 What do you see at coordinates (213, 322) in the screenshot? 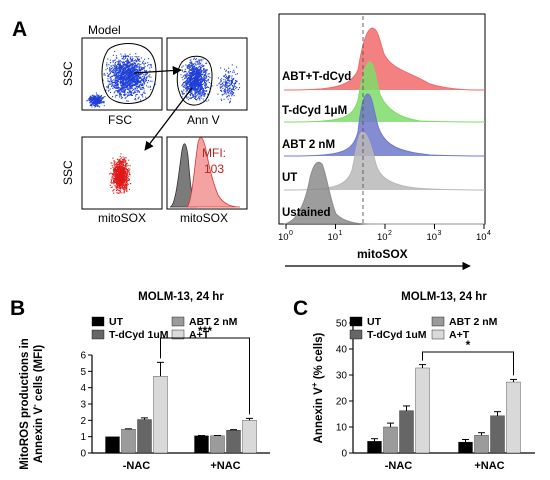
I see `chart-b-legend-label-1: ABT 2 nM` at bounding box center [213, 322].